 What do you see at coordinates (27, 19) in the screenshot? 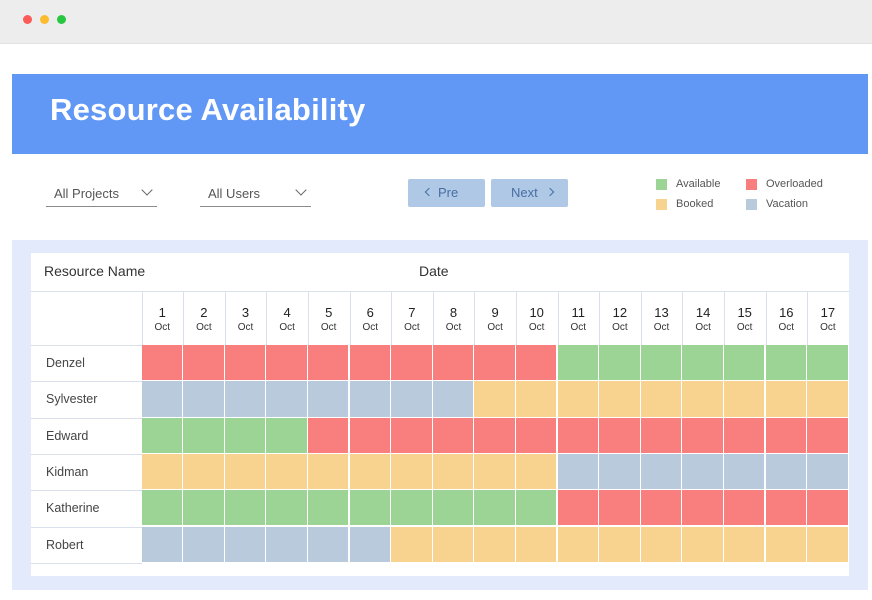
I see `close-window-icon` at bounding box center [27, 19].